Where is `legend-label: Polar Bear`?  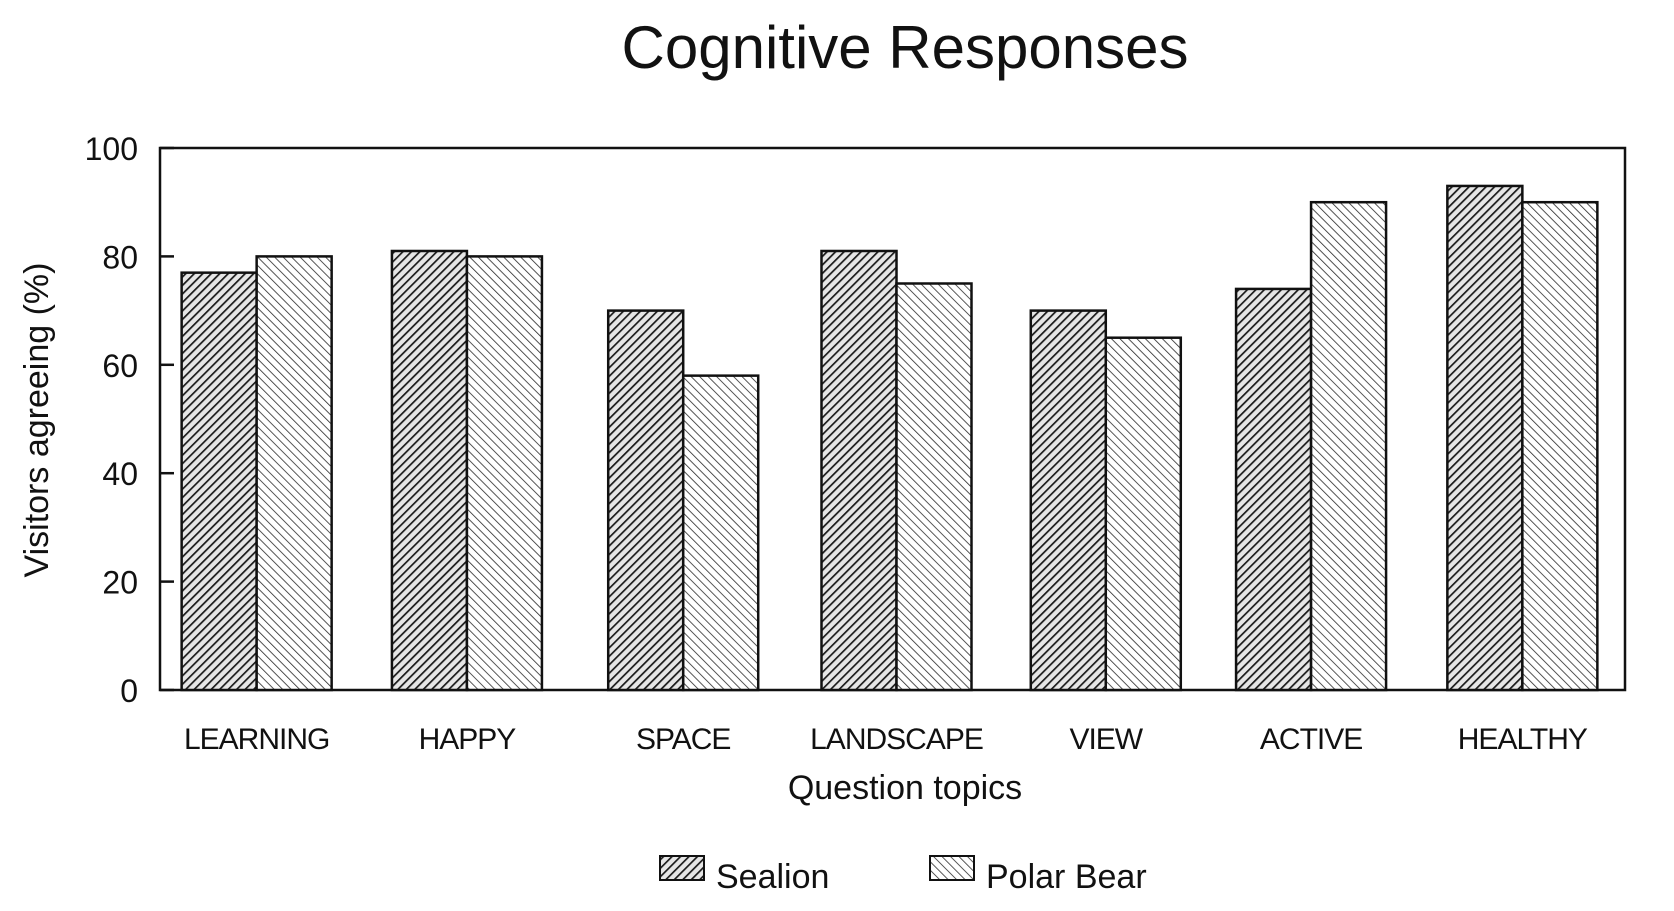
legend-label: Polar Bear is located at coordinates (1066, 877).